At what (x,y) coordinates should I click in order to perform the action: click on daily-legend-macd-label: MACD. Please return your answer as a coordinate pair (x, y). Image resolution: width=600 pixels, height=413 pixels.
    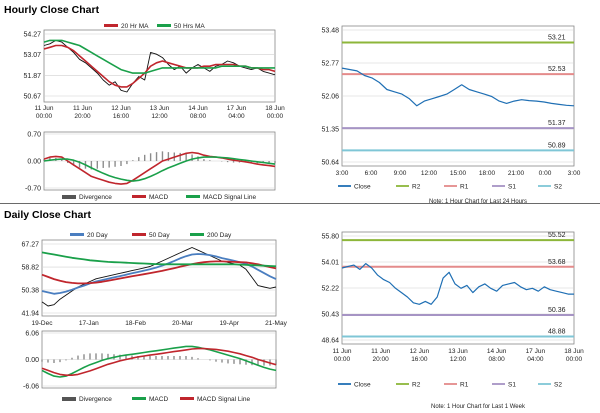
    Looking at the image, I should click on (158, 399).